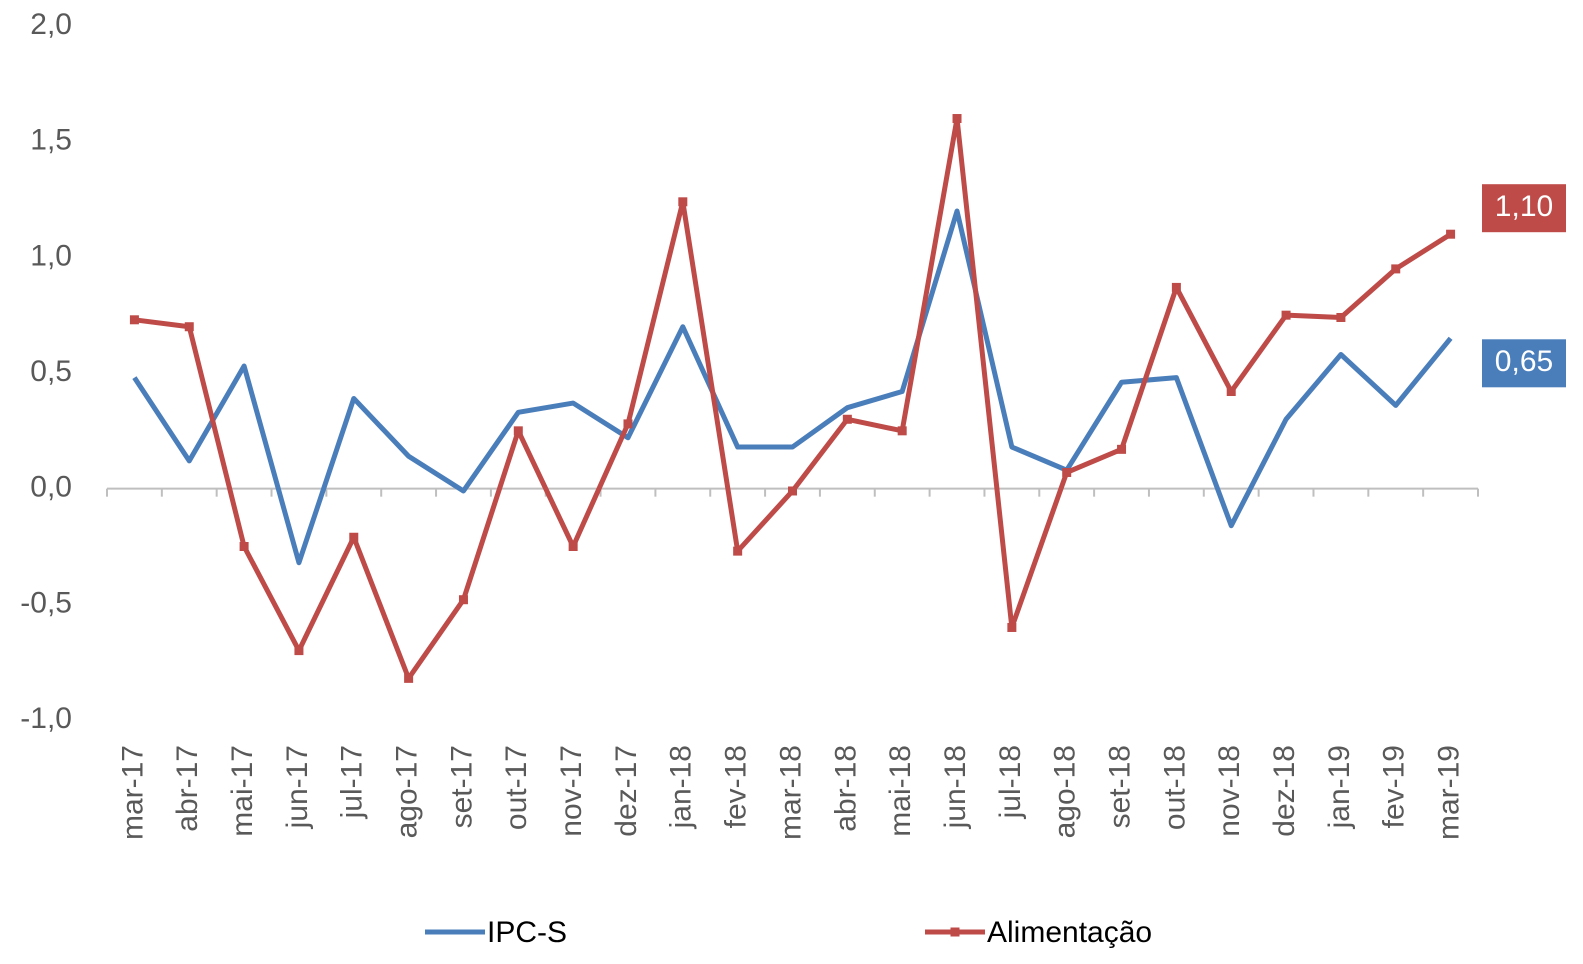 This screenshot has height=964, width=1583. What do you see at coordinates (900, 791) in the screenshot?
I see `x-tick-label: mai-18` at bounding box center [900, 791].